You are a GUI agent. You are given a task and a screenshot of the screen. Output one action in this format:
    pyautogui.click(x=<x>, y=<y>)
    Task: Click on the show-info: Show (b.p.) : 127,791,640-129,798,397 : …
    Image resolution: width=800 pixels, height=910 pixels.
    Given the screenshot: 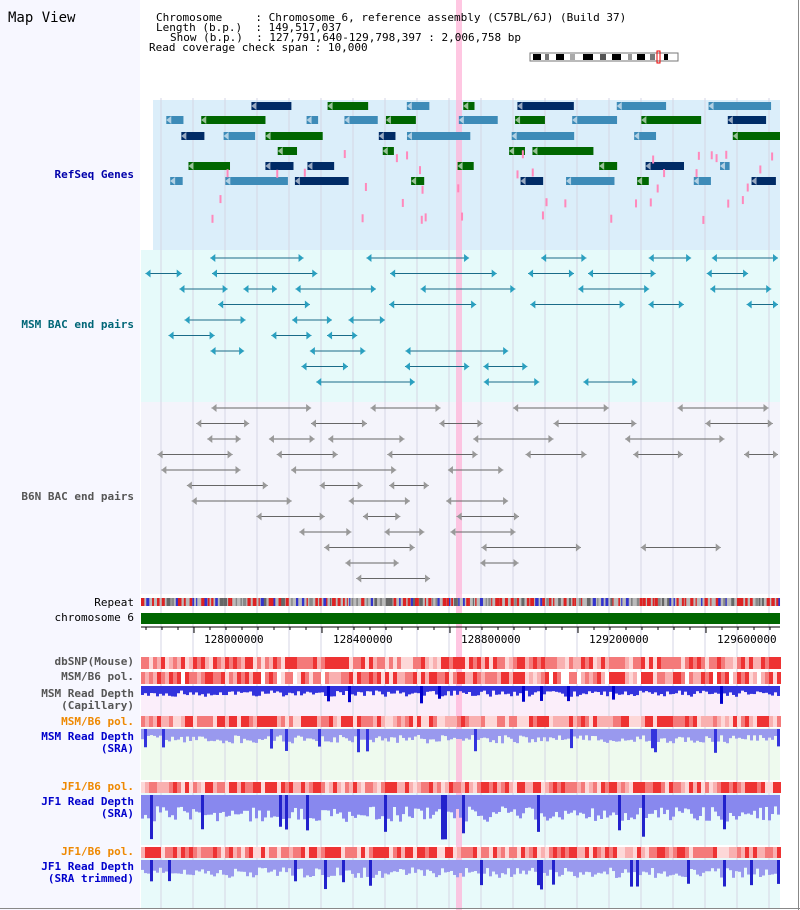 What is the action you would take?
    pyautogui.click(x=346, y=37)
    